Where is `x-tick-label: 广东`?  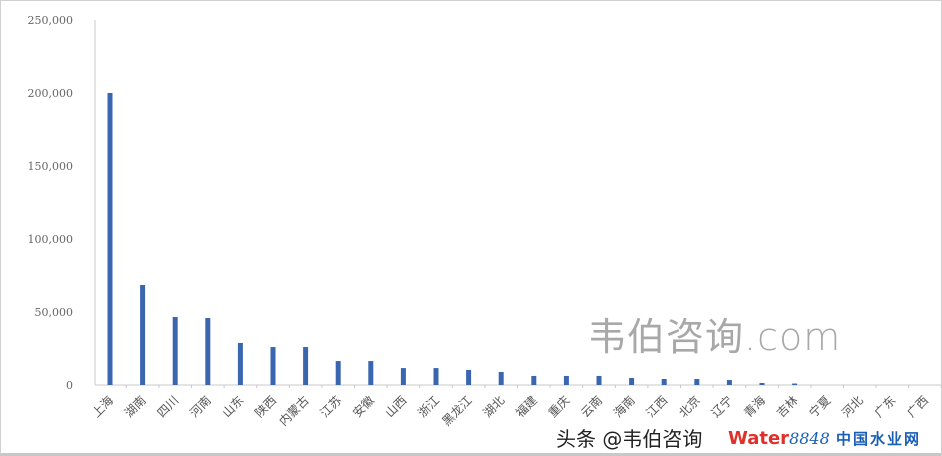 x-tick-label: 广东 is located at coordinates (885, 406).